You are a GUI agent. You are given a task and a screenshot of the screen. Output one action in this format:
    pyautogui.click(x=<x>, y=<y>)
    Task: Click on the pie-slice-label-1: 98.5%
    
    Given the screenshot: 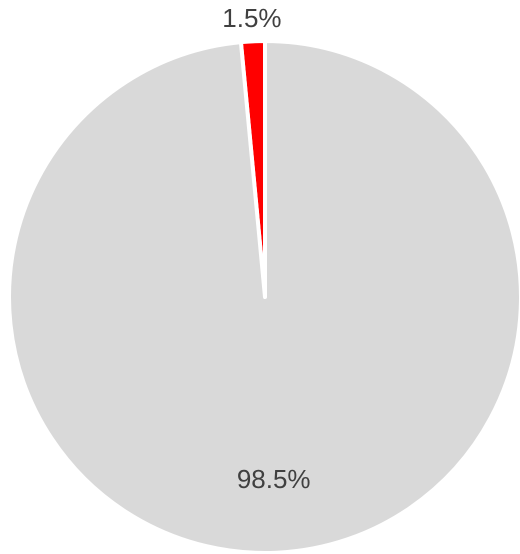 What is the action you would take?
    pyautogui.click(x=274, y=479)
    